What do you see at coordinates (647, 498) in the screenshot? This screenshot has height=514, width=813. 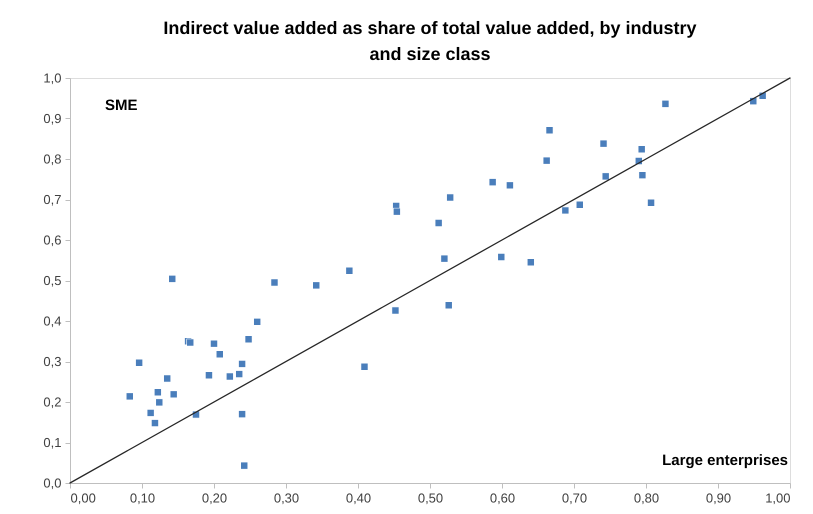 I see `x-tick-label: 0,80` at bounding box center [647, 498].